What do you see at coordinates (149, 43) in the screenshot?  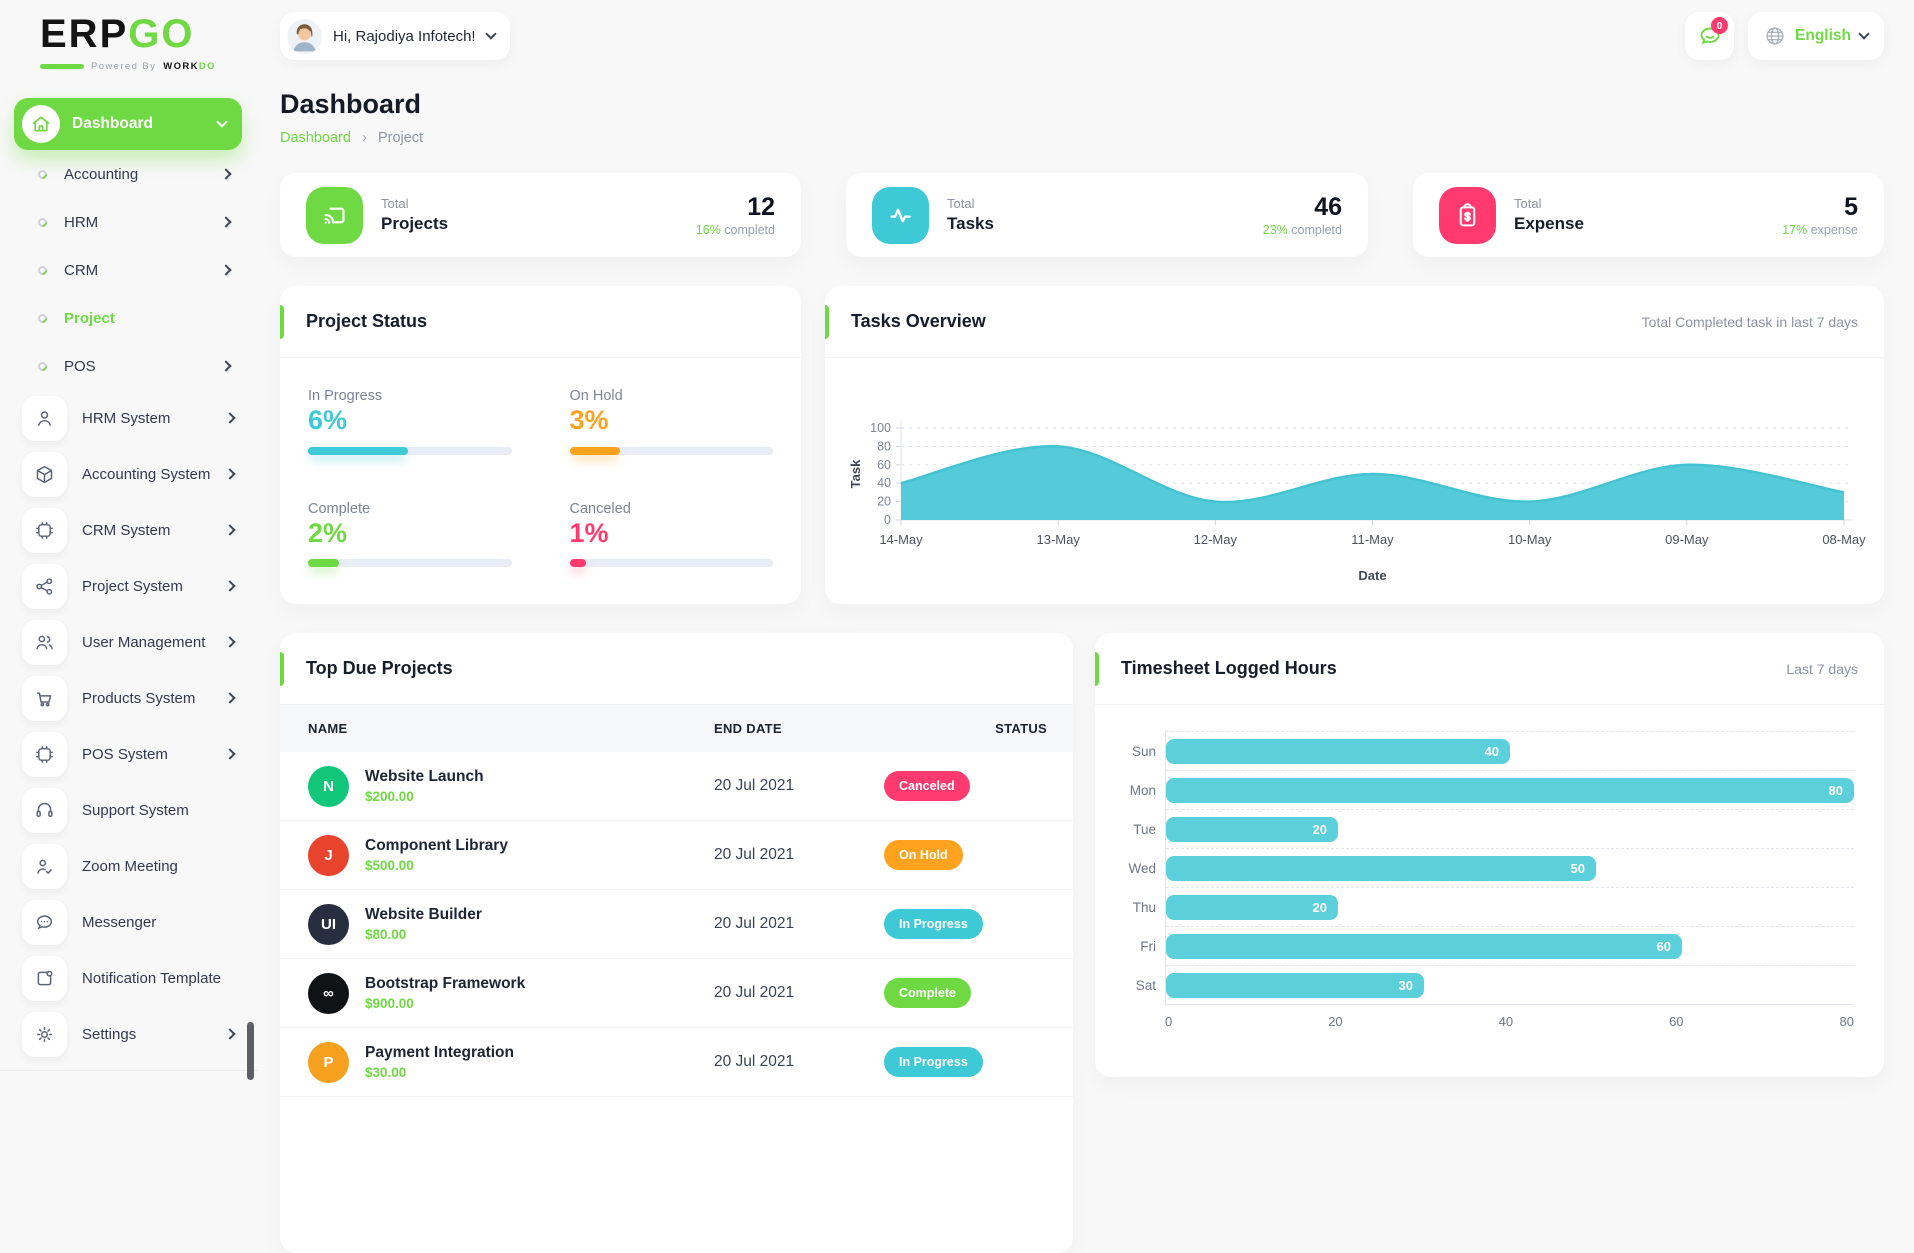 I see `brand-logo: ERPGO Powered By WORKDO` at bounding box center [149, 43].